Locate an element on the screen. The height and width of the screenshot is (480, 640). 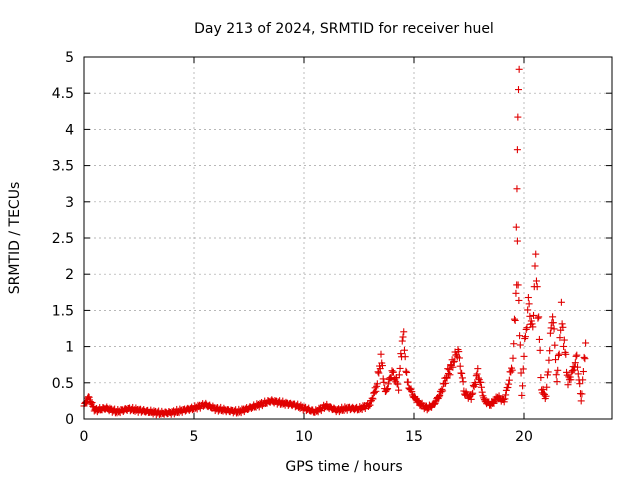
y-tick-label: 2 is located at coordinates (69, 275).